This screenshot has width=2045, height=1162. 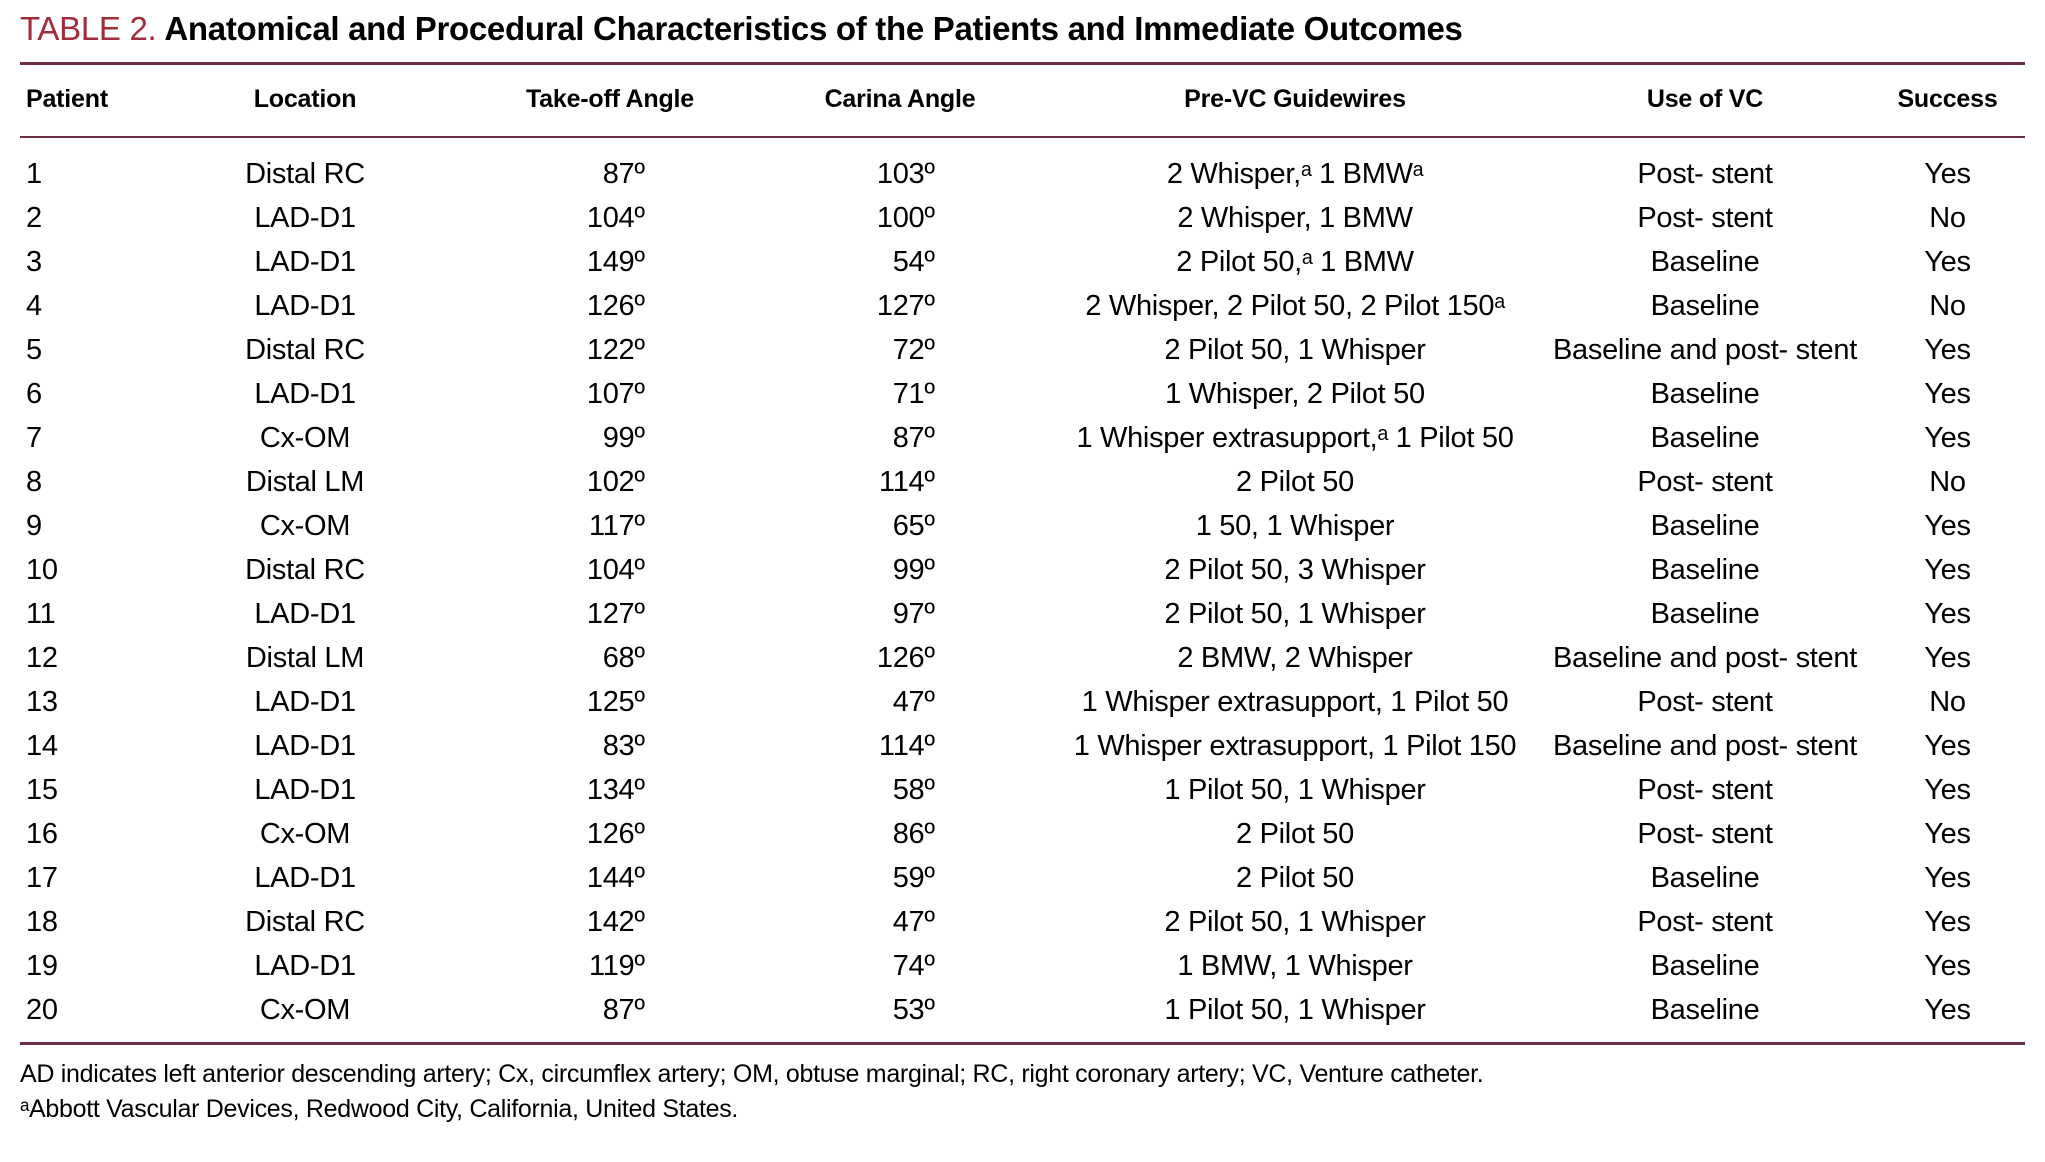 What do you see at coordinates (34, 305) in the screenshot?
I see `cell-patient: 4` at bounding box center [34, 305].